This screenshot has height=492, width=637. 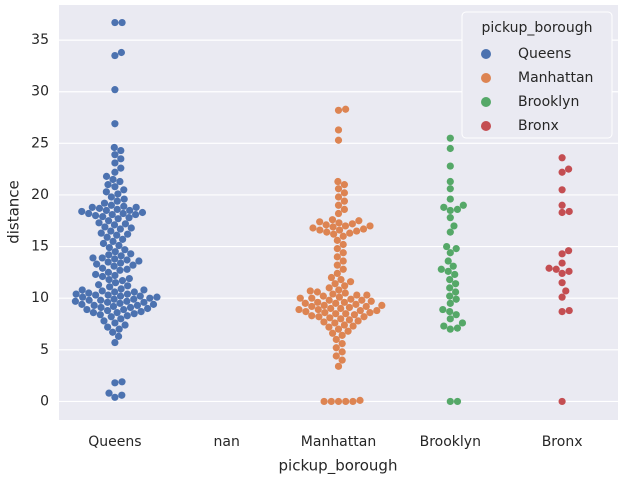 I want to click on x-tick-label: Manhattan, so click(x=338, y=442).